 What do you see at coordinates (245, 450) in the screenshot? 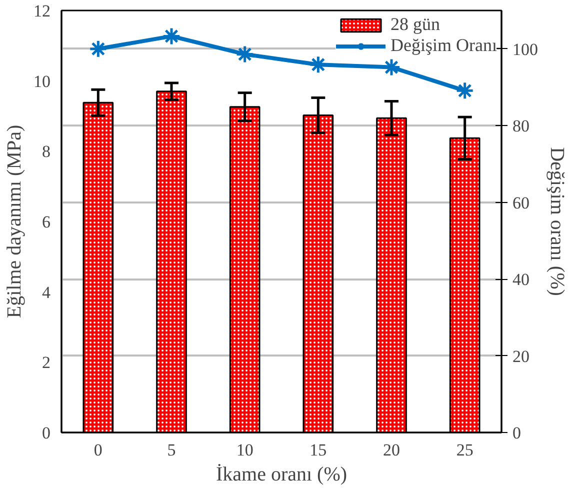
I see `x-tick-label: 10` at bounding box center [245, 450].